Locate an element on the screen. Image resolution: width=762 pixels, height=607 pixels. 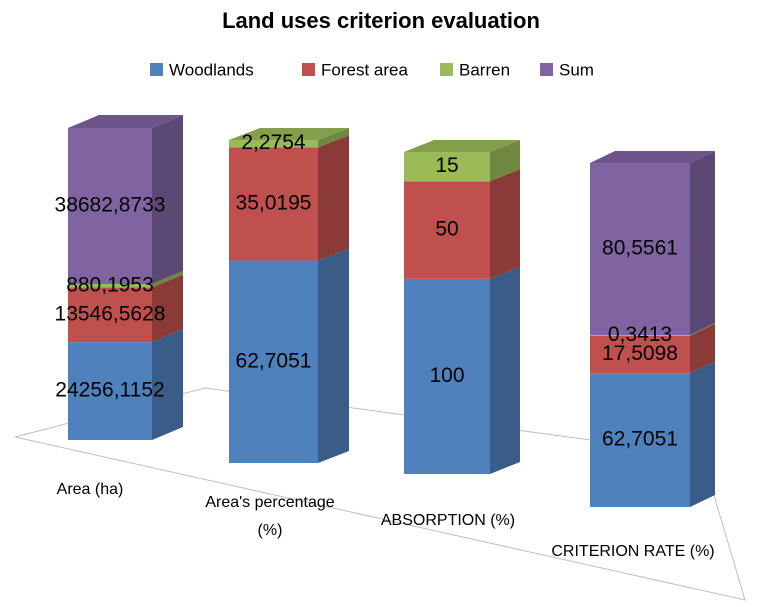
legend-label: Woodlands is located at coordinates (211, 69).